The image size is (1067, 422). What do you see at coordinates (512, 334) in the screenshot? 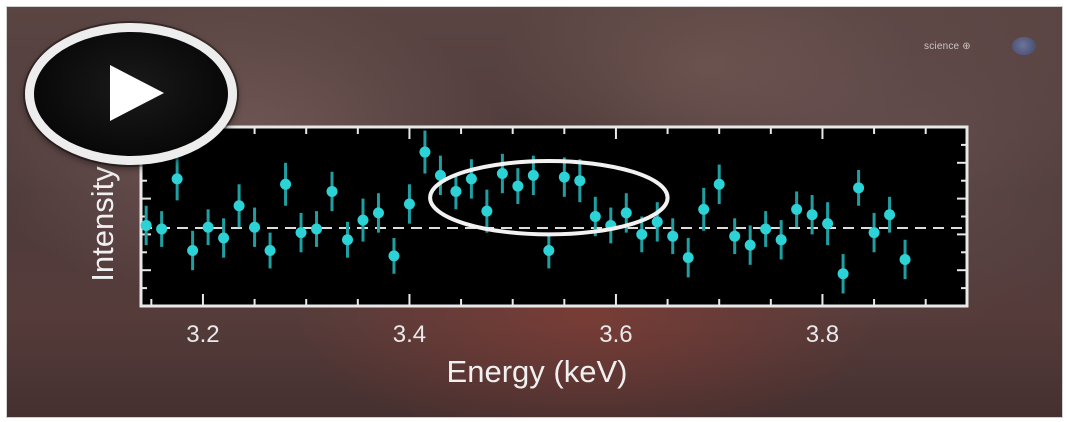
I see `x-tick-labels: 3.2 3.4 3.6 3.8` at bounding box center [512, 334].